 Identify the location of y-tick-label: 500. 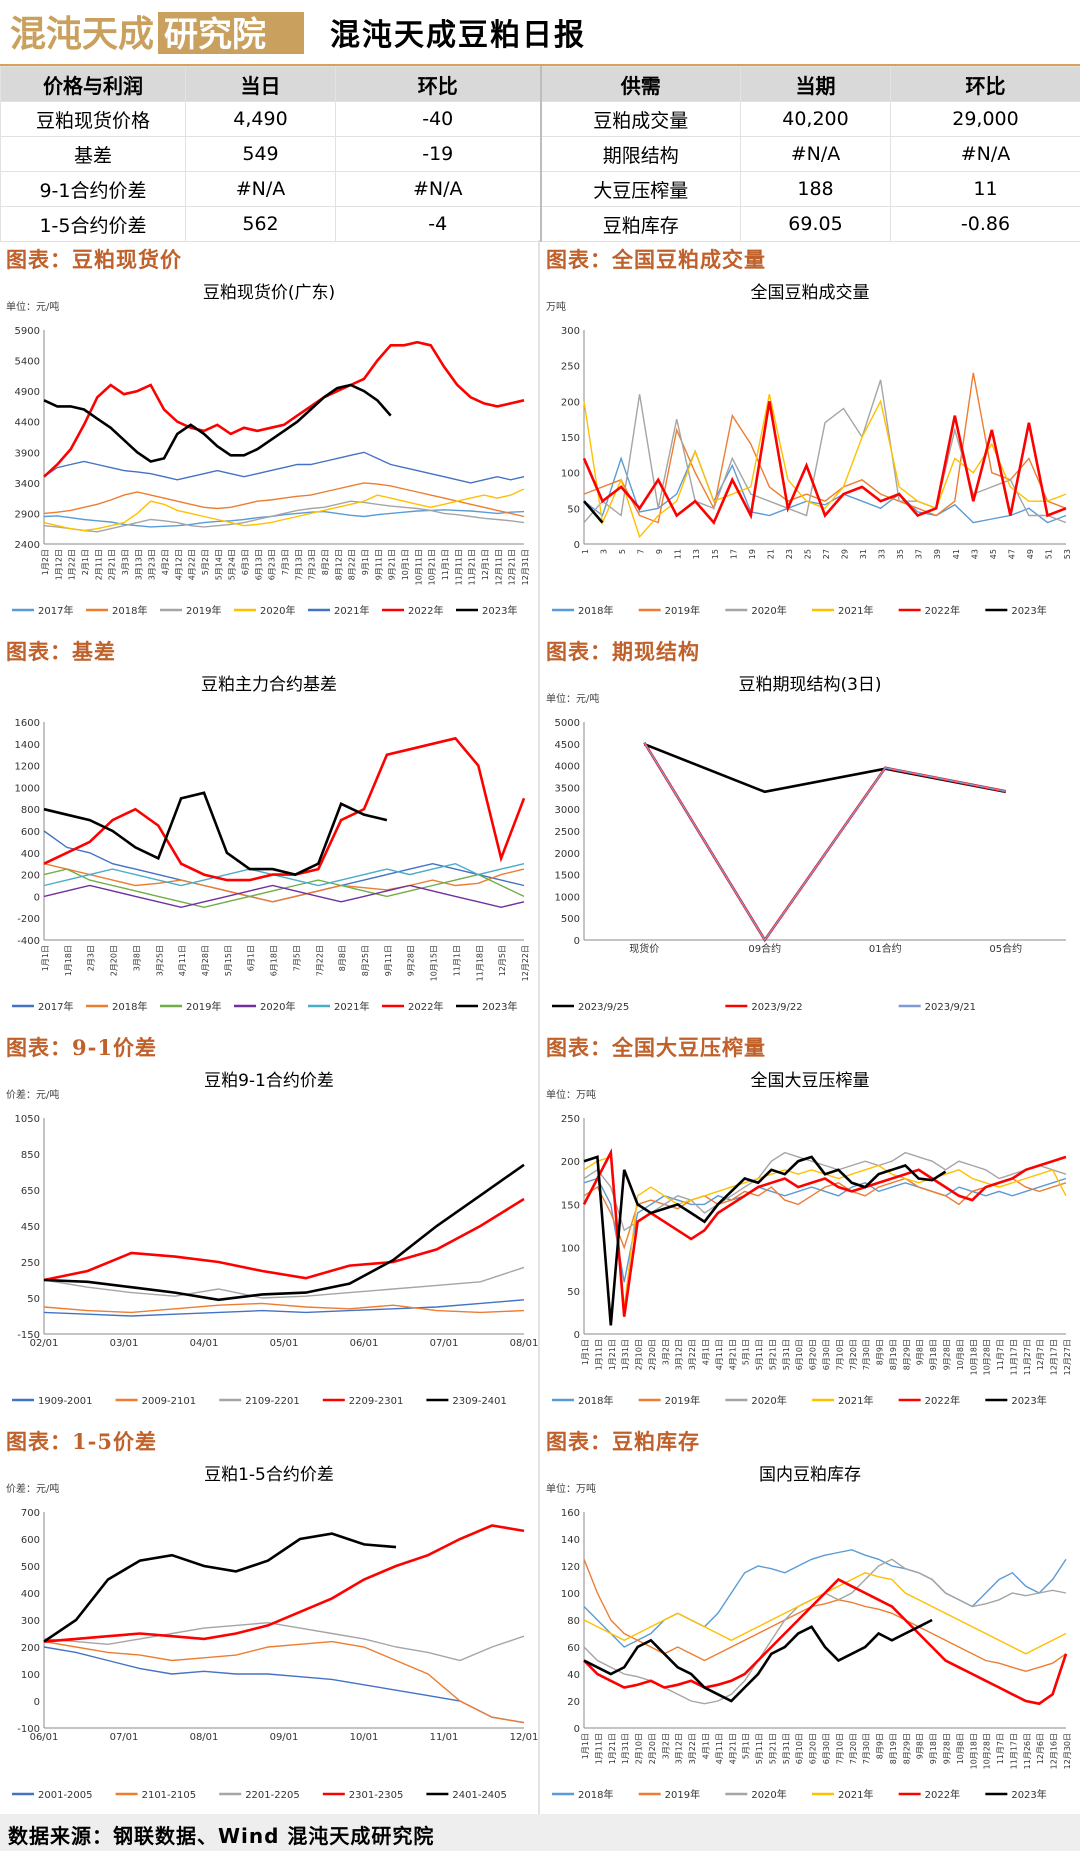
(570, 919).